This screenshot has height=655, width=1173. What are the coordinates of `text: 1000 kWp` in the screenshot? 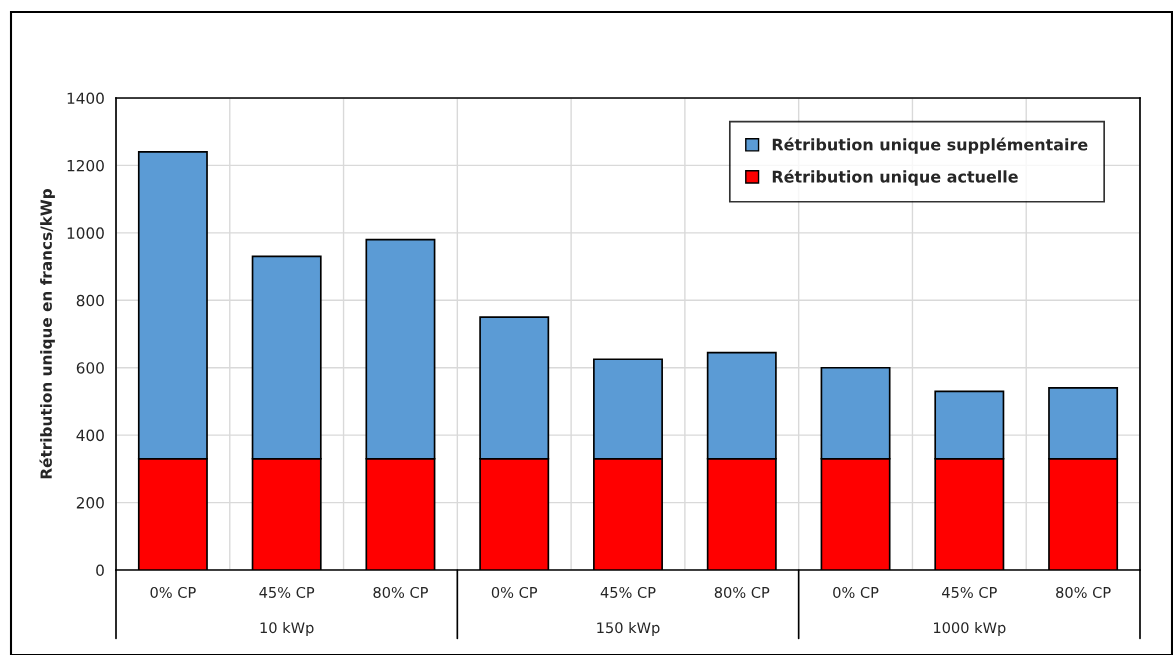 It's located at (970, 629).